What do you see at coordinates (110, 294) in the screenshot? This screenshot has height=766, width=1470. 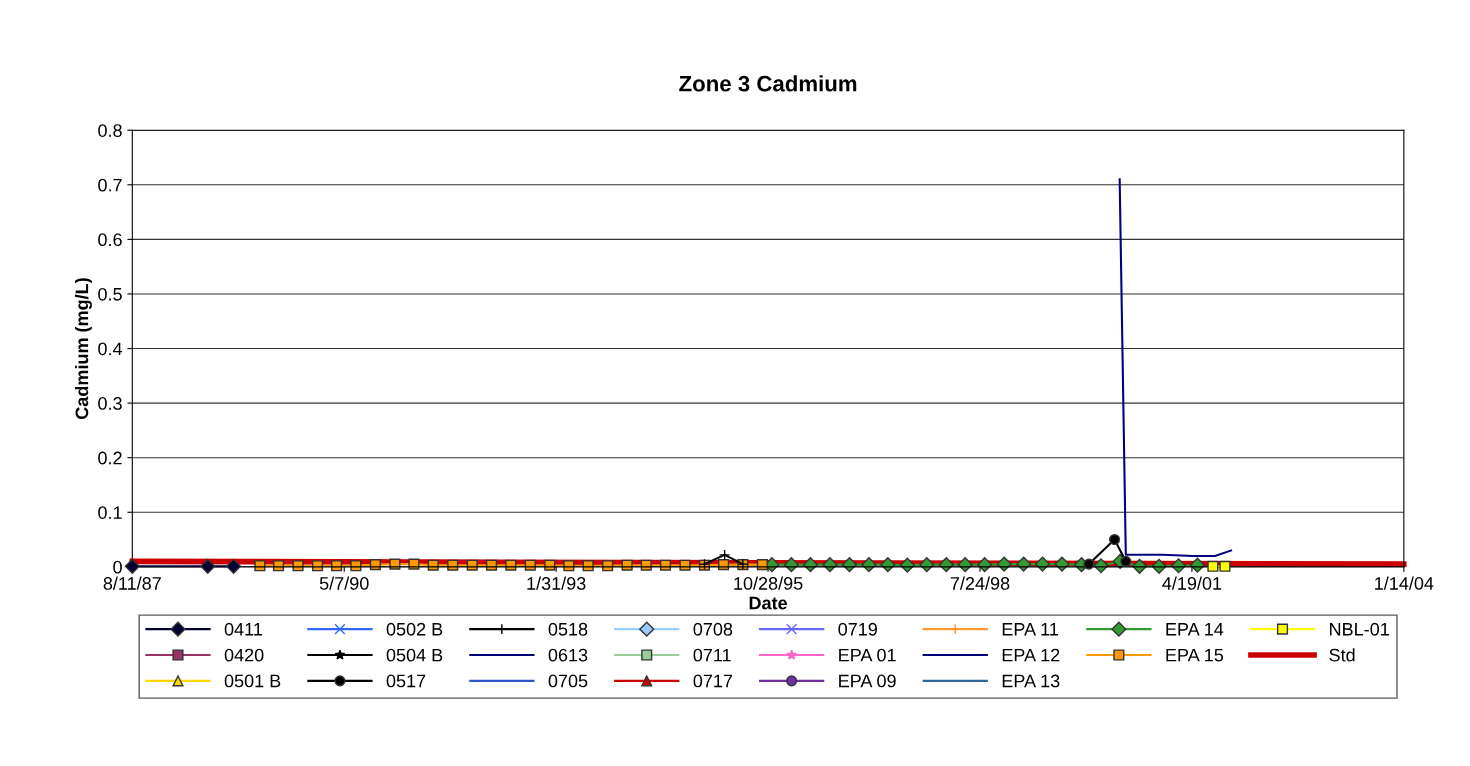 I see `y-tick-label: 0.5` at bounding box center [110, 294].